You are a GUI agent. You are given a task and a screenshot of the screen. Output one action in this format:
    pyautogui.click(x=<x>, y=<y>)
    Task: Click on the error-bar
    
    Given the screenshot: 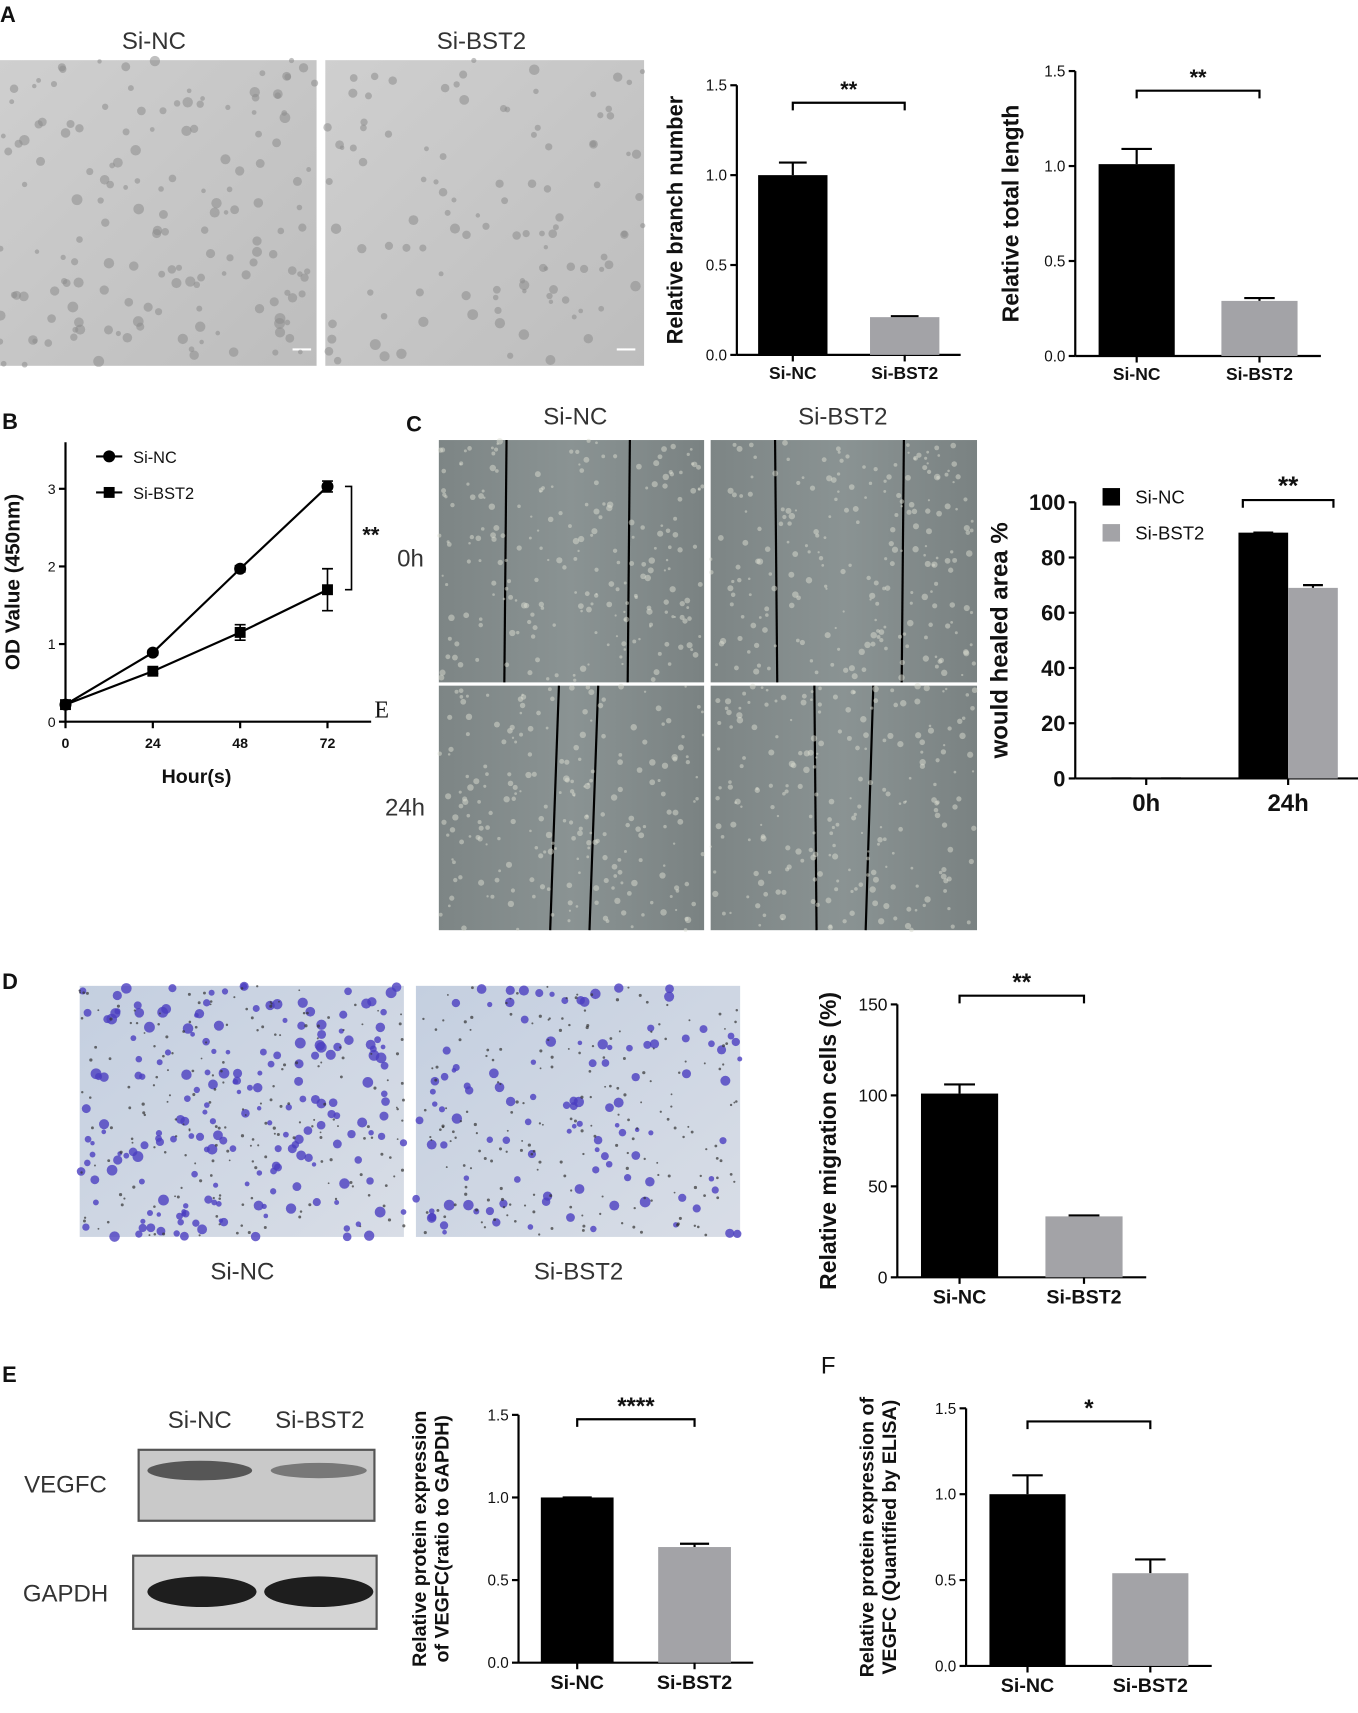 What is the action you would take?
    pyautogui.click(x=695, y=1545)
    